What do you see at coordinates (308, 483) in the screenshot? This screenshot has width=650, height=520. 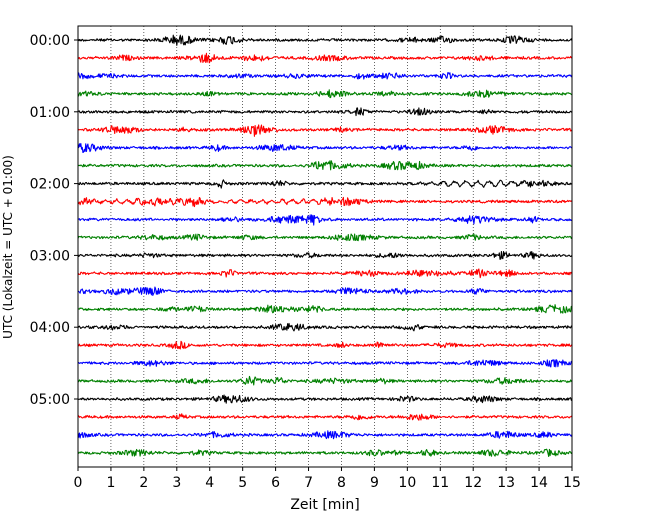 I see `x-tick-label-7: 7` at bounding box center [308, 483].